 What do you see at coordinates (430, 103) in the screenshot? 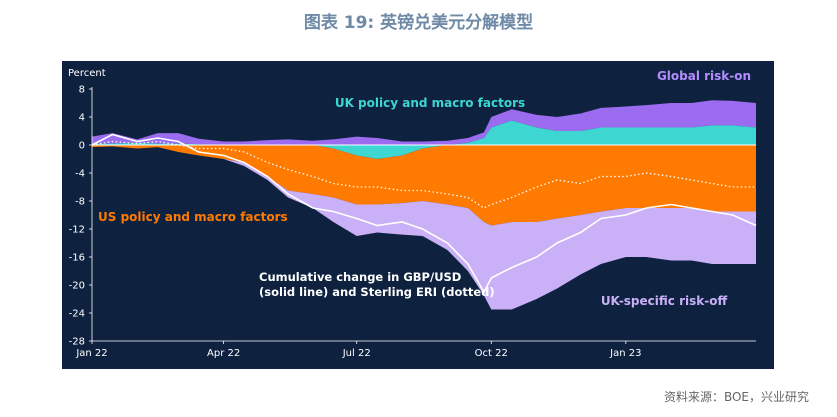
I see `label-uk-policy: UK policy and macro factors` at bounding box center [430, 103].